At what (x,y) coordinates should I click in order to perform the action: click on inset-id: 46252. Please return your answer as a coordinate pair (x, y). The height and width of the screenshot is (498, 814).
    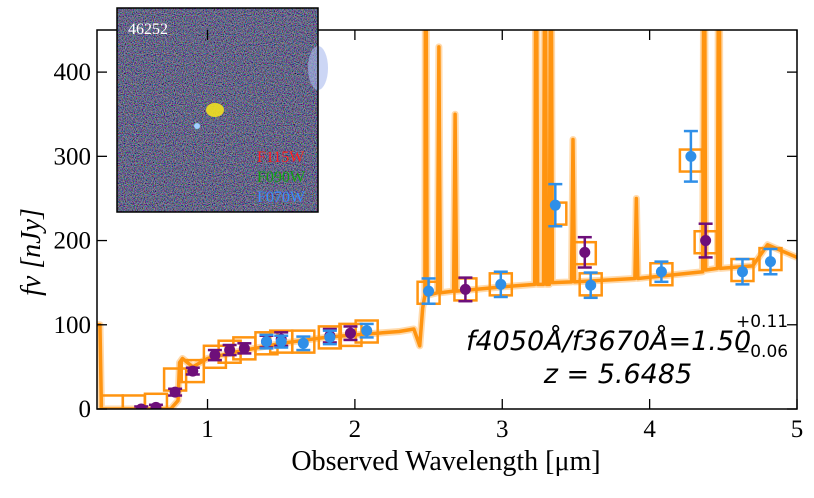
    Looking at the image, I should click on (148, 29).